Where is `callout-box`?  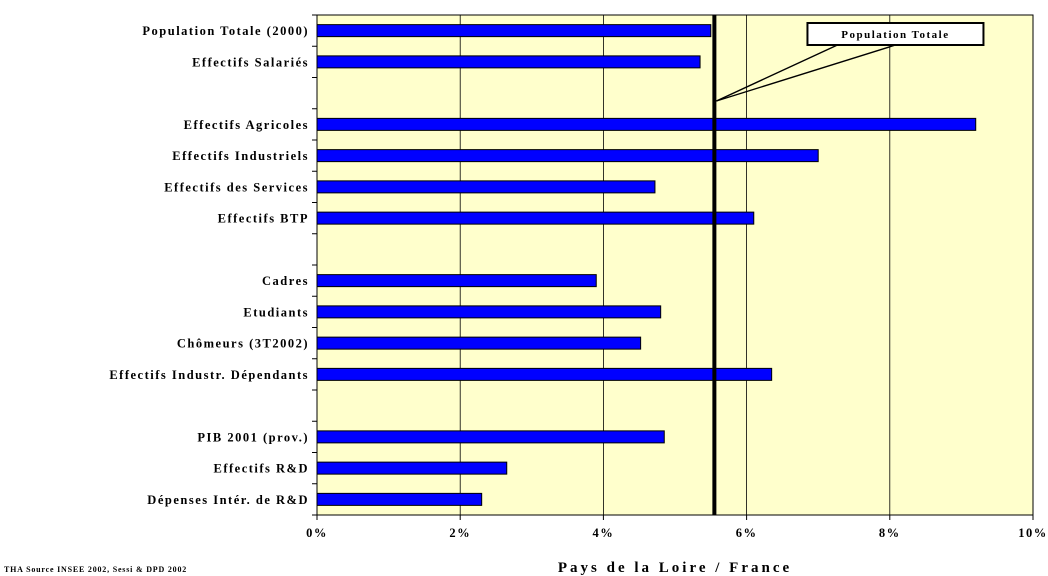 callout-box is located at coordinates (895, 34).